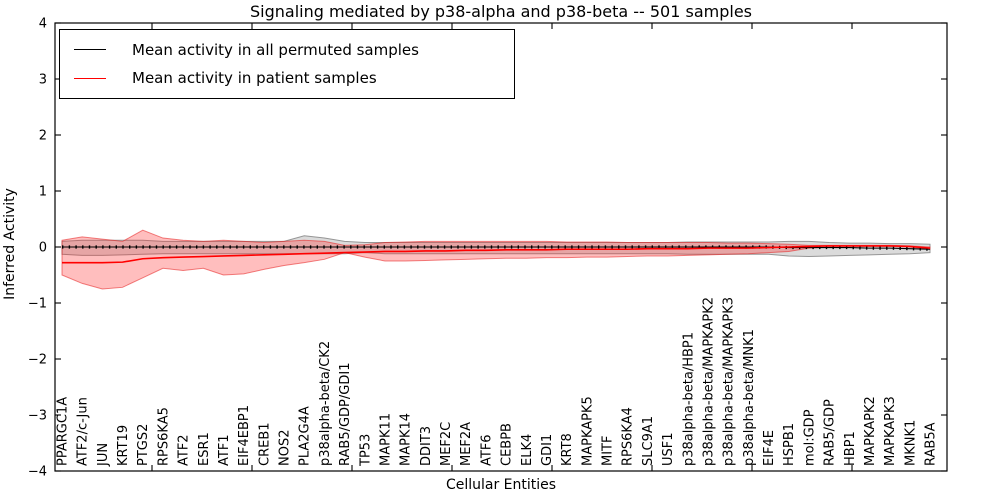 This screenshot has height=500, width=1000. What do you see at coordinates (749, 397) in the screenshot?
I see `x-tick-label: p38alpha-beta/MNK1` at bounding box center [749, 397].